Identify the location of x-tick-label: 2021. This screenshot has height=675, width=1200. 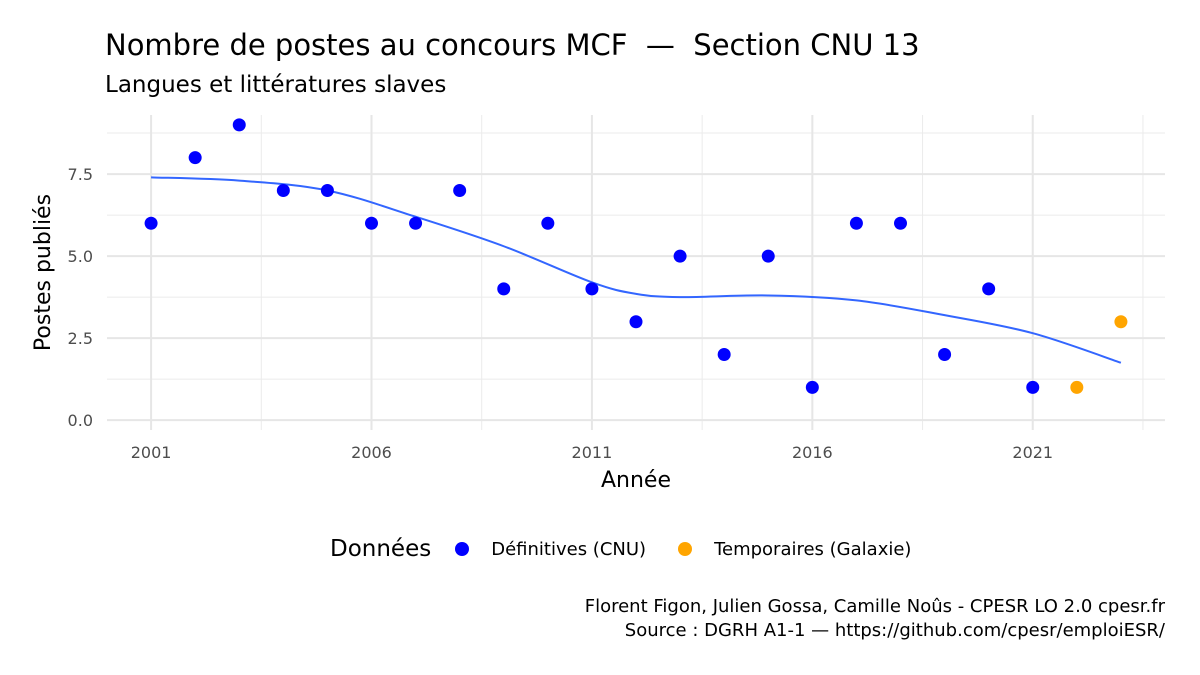
(1032, 452).